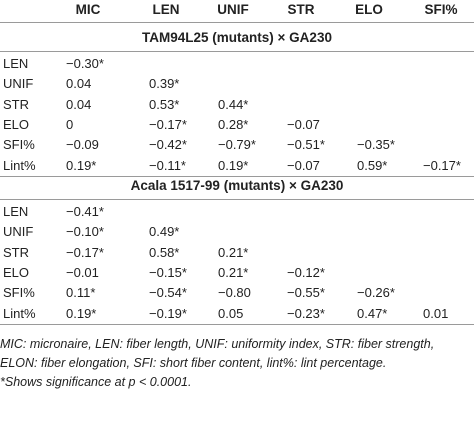  I want to click on table-cell: −0.42*, so click(168, 145).